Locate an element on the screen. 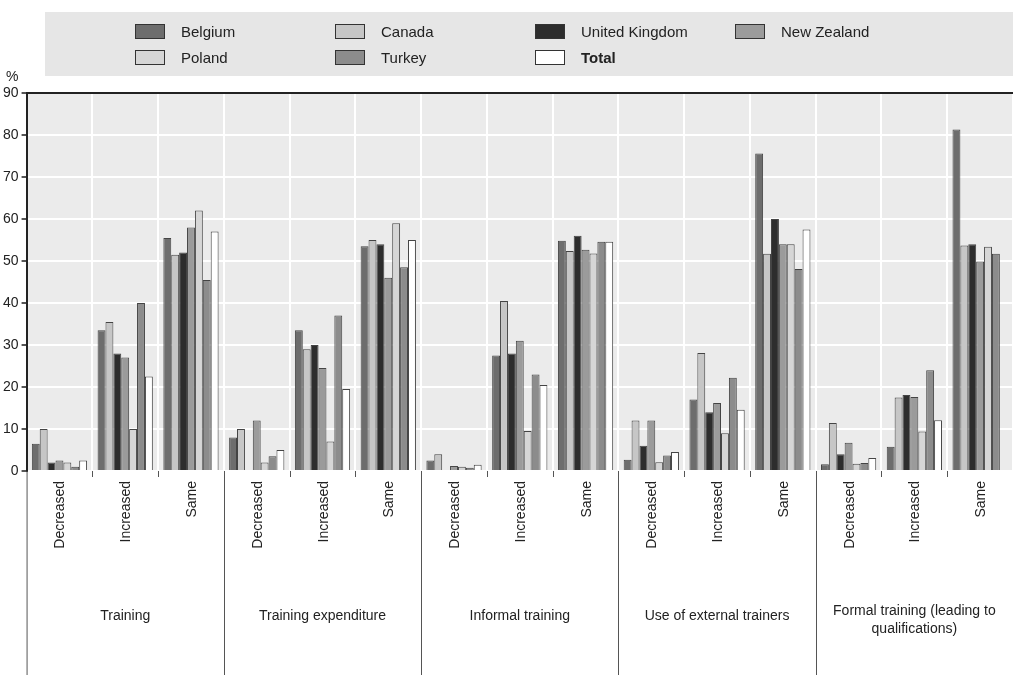 This screenshot has width=1013, height=675. y-tick-label: 90 is located at coordinates (10, 91).